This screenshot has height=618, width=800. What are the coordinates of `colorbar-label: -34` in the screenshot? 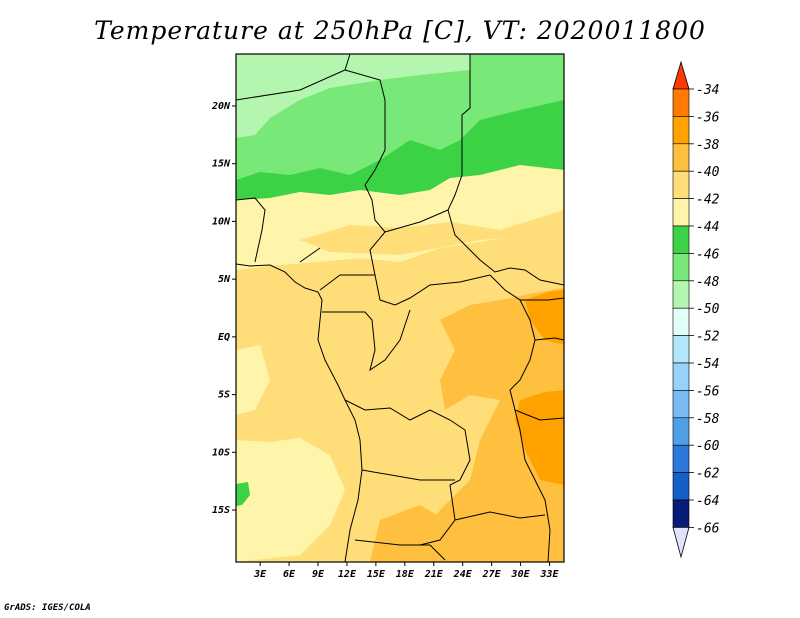 It's located at (707, 90).